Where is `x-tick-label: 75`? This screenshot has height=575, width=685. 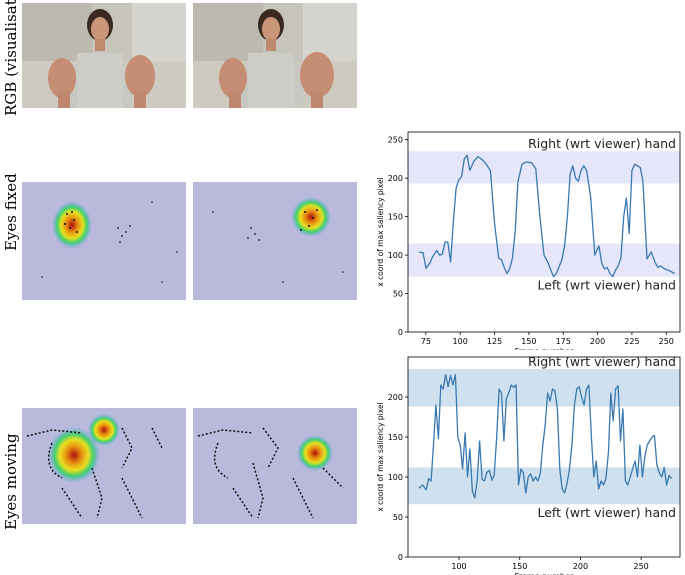
x-tick-label: 75 is located at coordinates (426, 341).